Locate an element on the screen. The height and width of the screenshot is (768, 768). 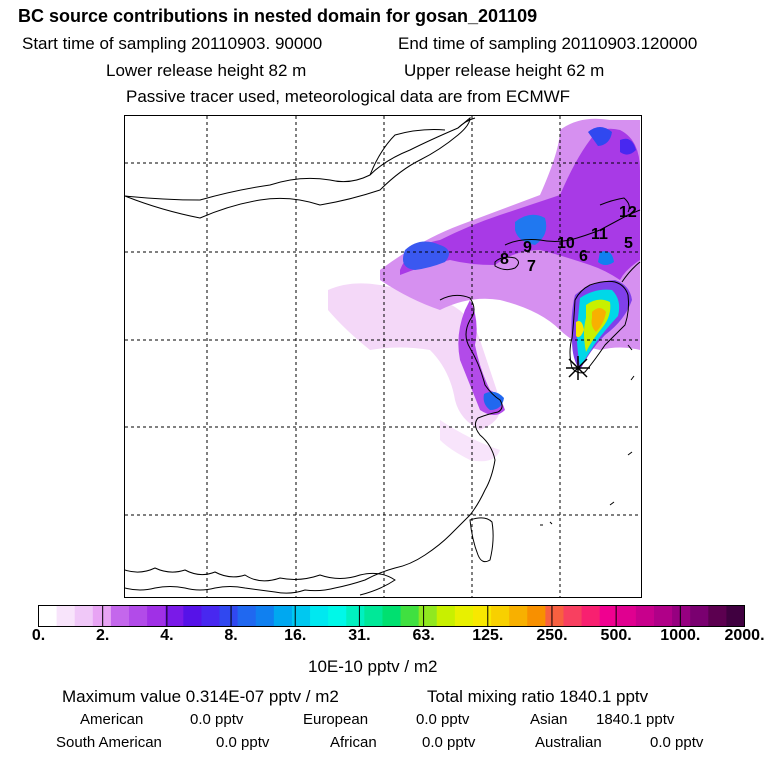
region-value-european: 0.0 pptv is located at coordinates (443, 719).